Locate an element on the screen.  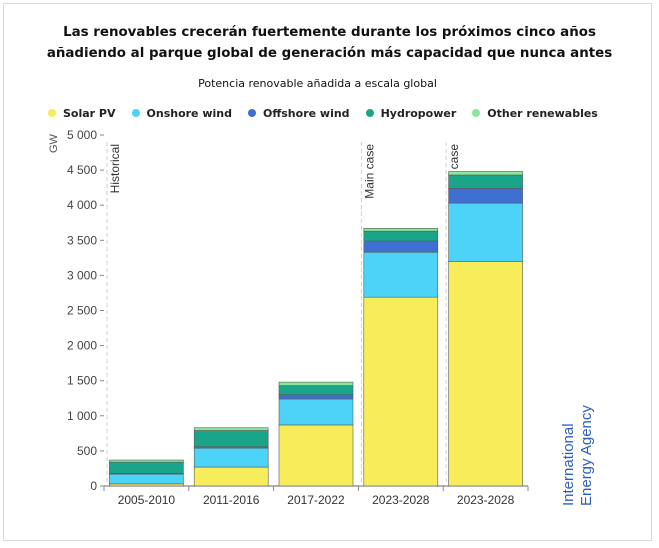
legend-label: Other renewables is located at coordinates (542, 113).